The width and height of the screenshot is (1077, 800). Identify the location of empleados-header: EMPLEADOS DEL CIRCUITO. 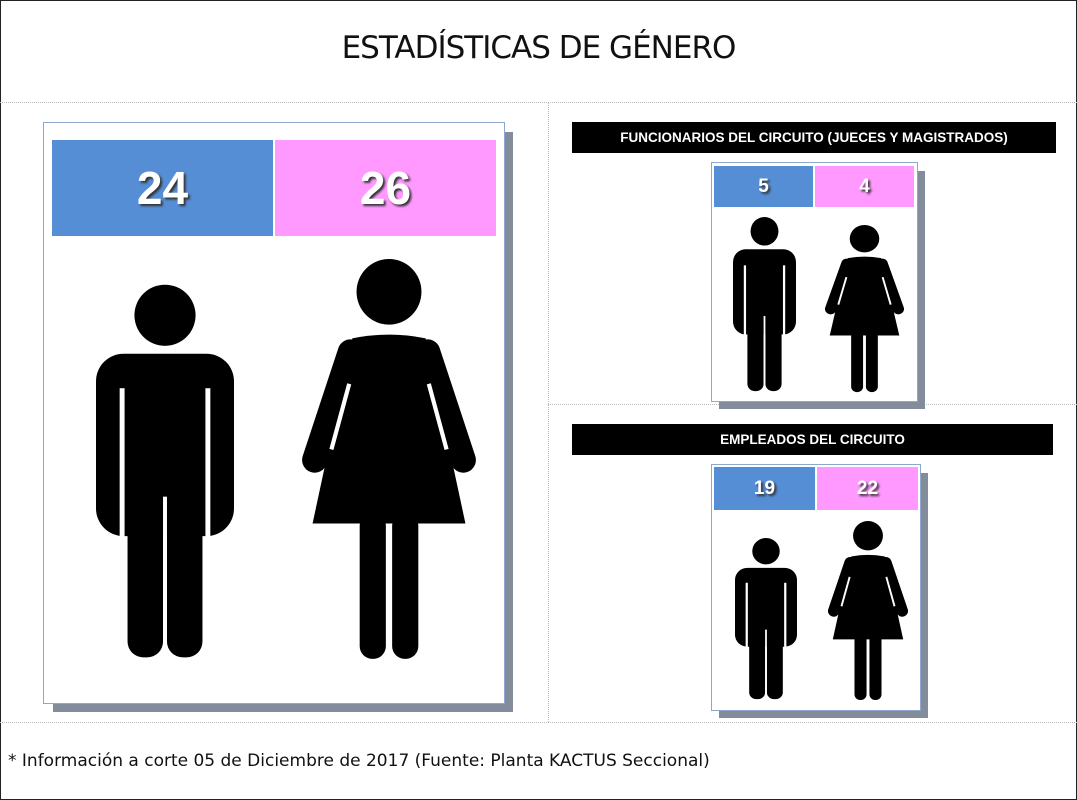
(812, 439).